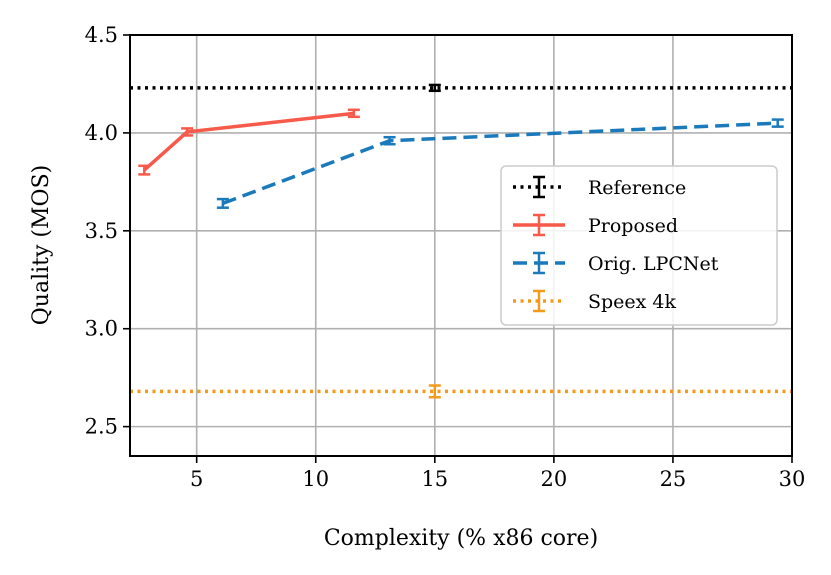 The image size is (831, 575). Describe the element at coordinates (673, 479) in the screenshot. I see `x-tick-label: 25` at that location.